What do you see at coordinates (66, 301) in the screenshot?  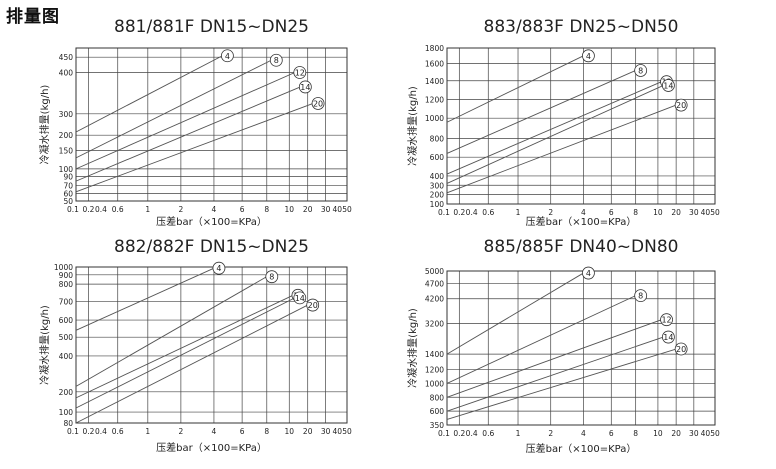 I see `y-tick-label: 700` at bounding box center [66, 301].